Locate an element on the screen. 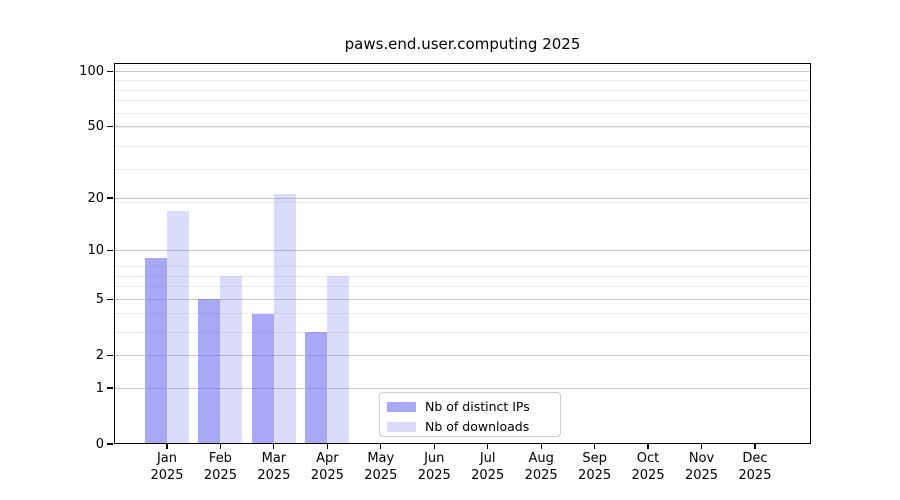  x-tick-label: Mar 2025 is located at coordinates (274, 467).